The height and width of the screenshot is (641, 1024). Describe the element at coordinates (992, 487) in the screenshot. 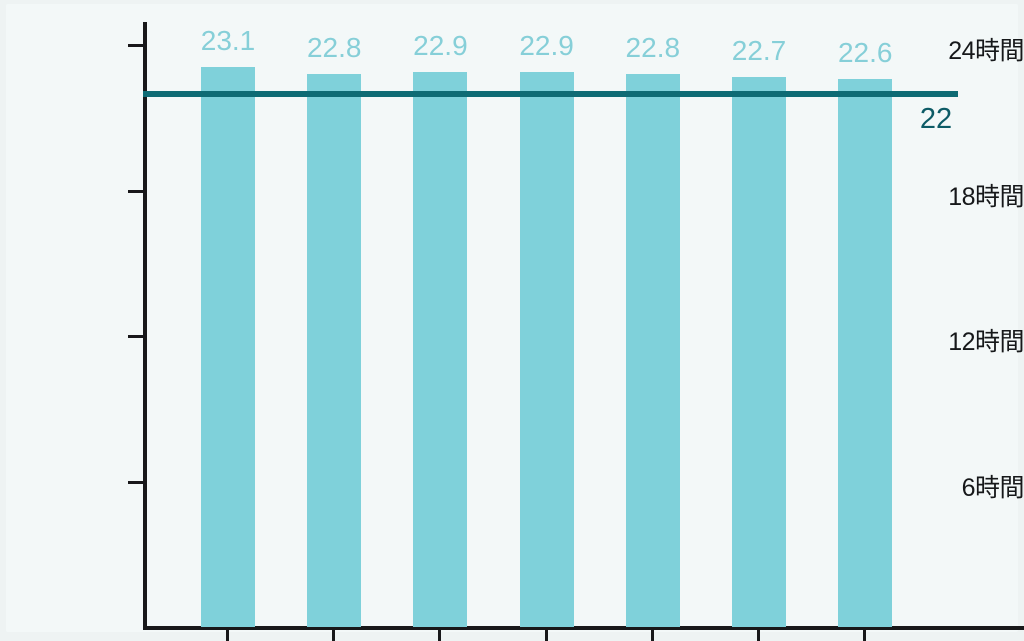

I see `y-axis-label-6: 6時間` at that location.